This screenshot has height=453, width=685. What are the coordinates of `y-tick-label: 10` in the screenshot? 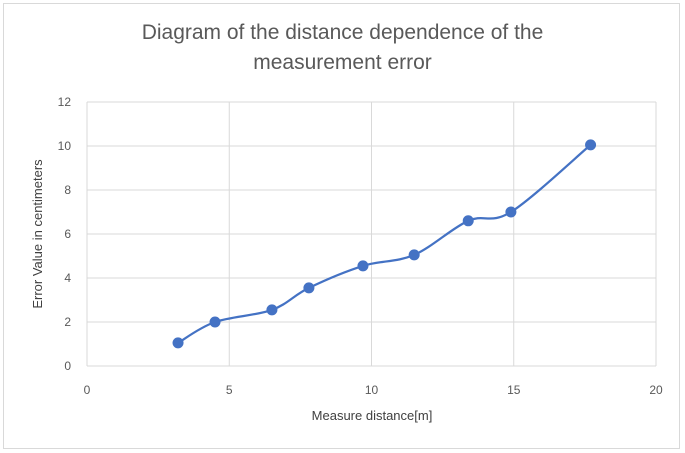 It's located at (65, 146).